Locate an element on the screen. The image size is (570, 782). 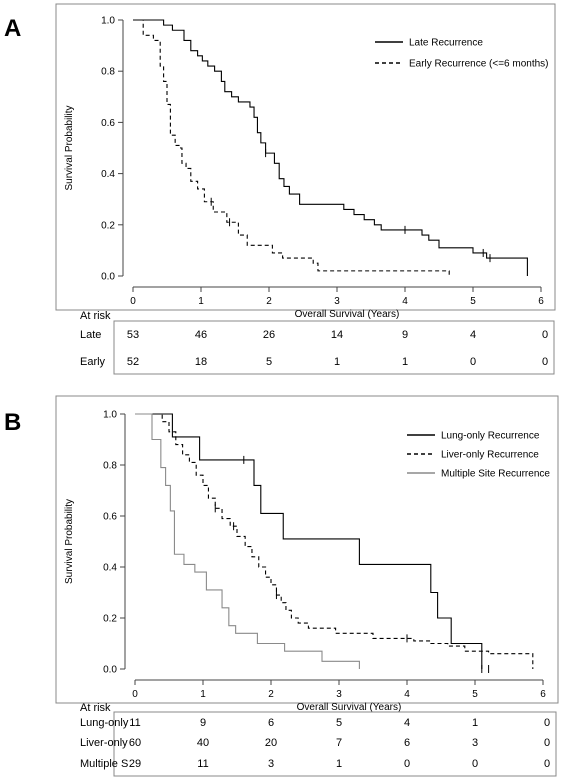
risk-count: 53 is located at coordinates (133, 335).